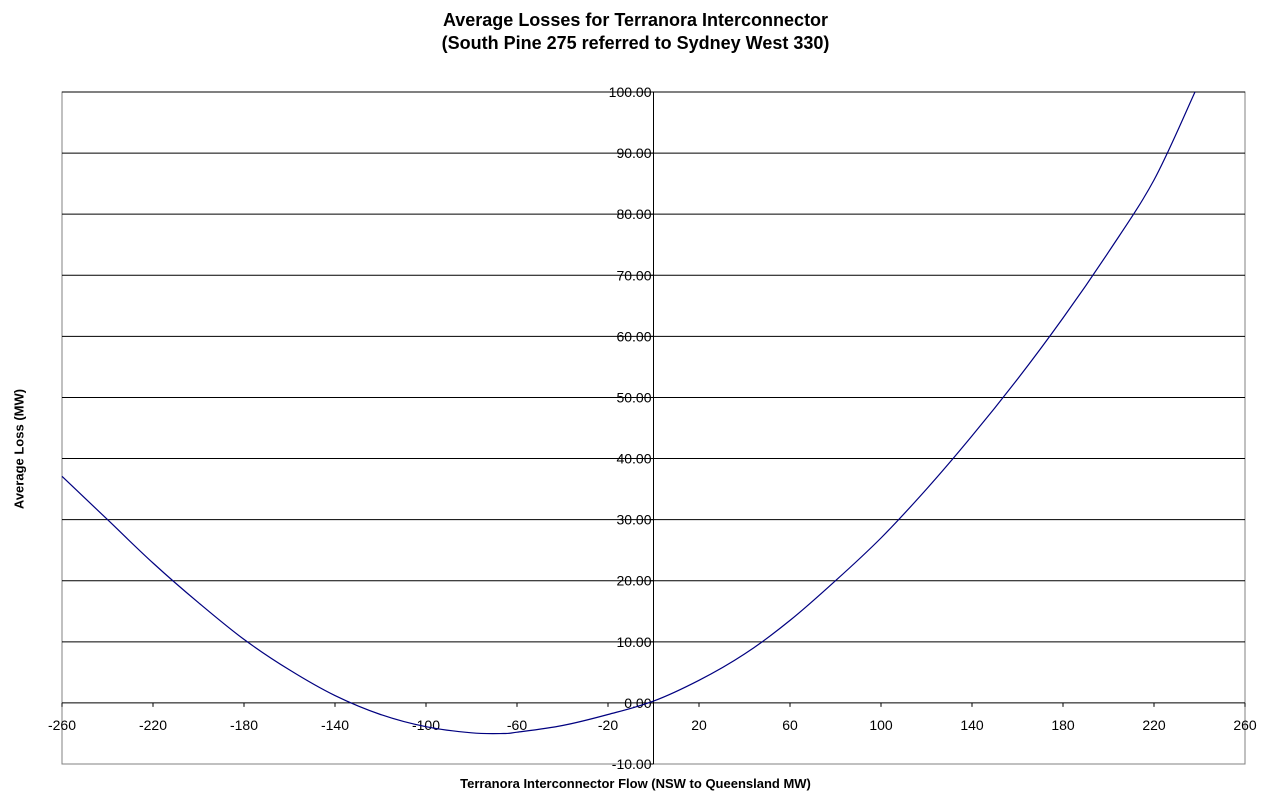 This screenshot has height=811, width=1271. What do you see at coordinates (633, 153) in the screenshot?
I see `y-tick-label: 90.00` at bounding box center [633, 153].